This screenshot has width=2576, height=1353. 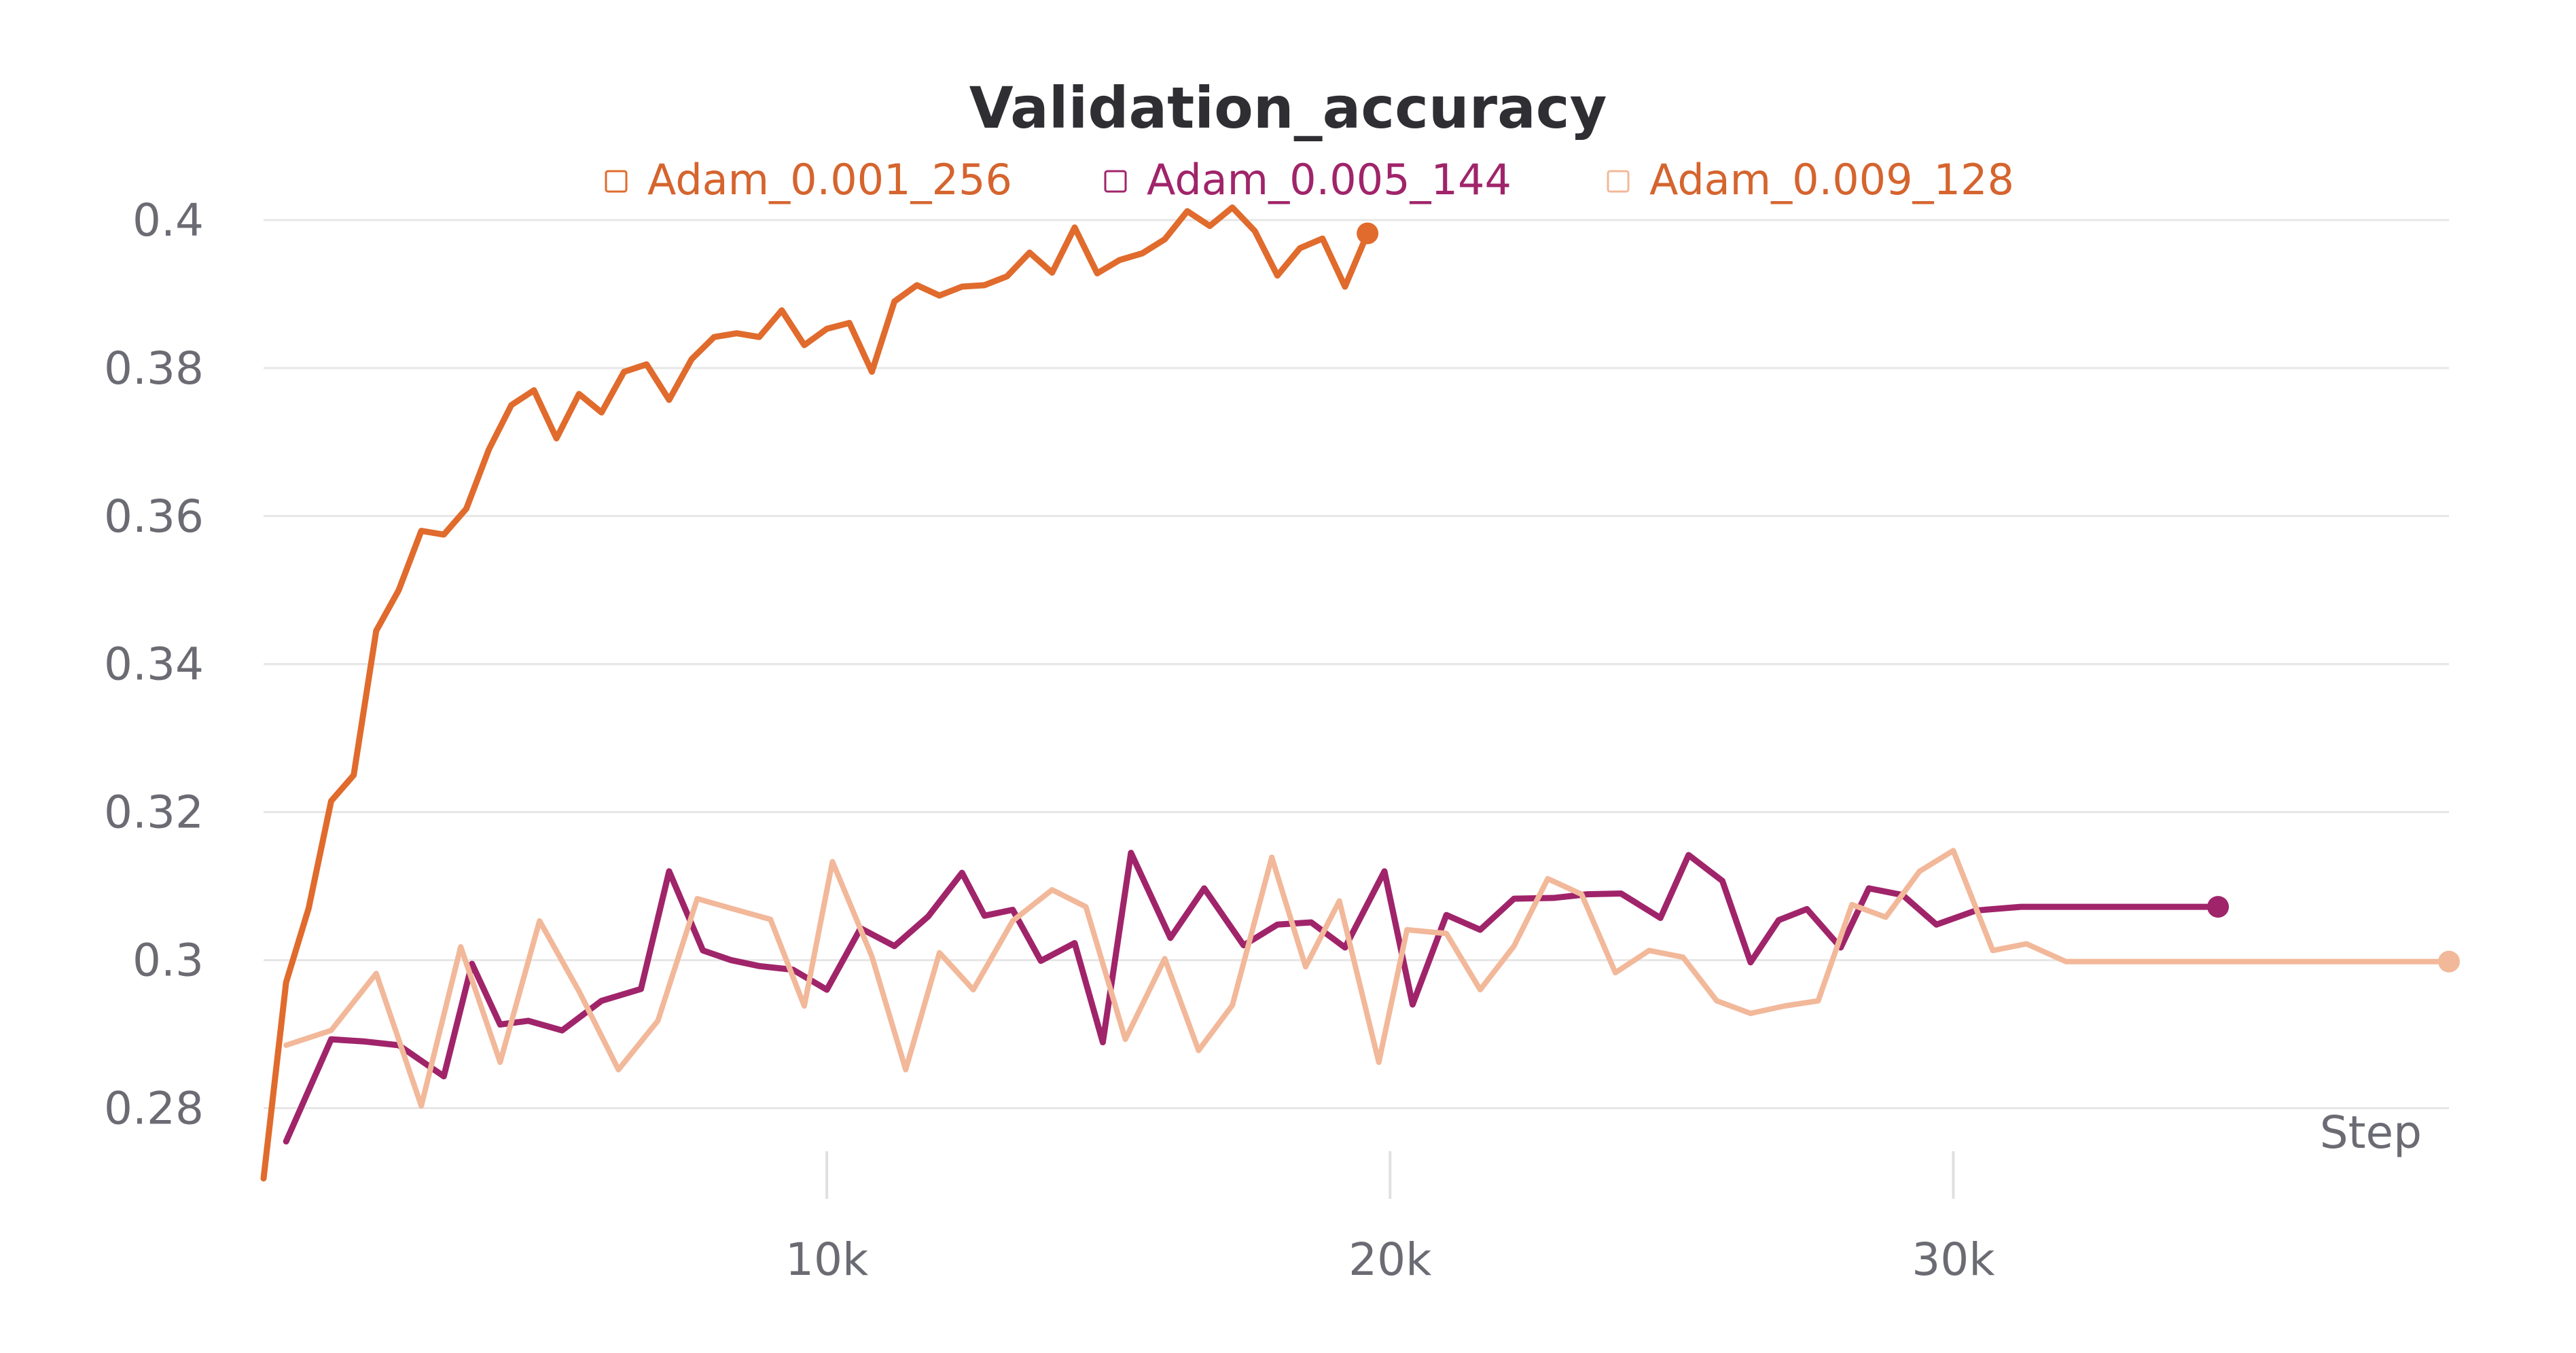 What do you see at coordinates (154, 516) in the screenshot?
I see `y-tick-label: 0.36` at bounding box center [154, 516].